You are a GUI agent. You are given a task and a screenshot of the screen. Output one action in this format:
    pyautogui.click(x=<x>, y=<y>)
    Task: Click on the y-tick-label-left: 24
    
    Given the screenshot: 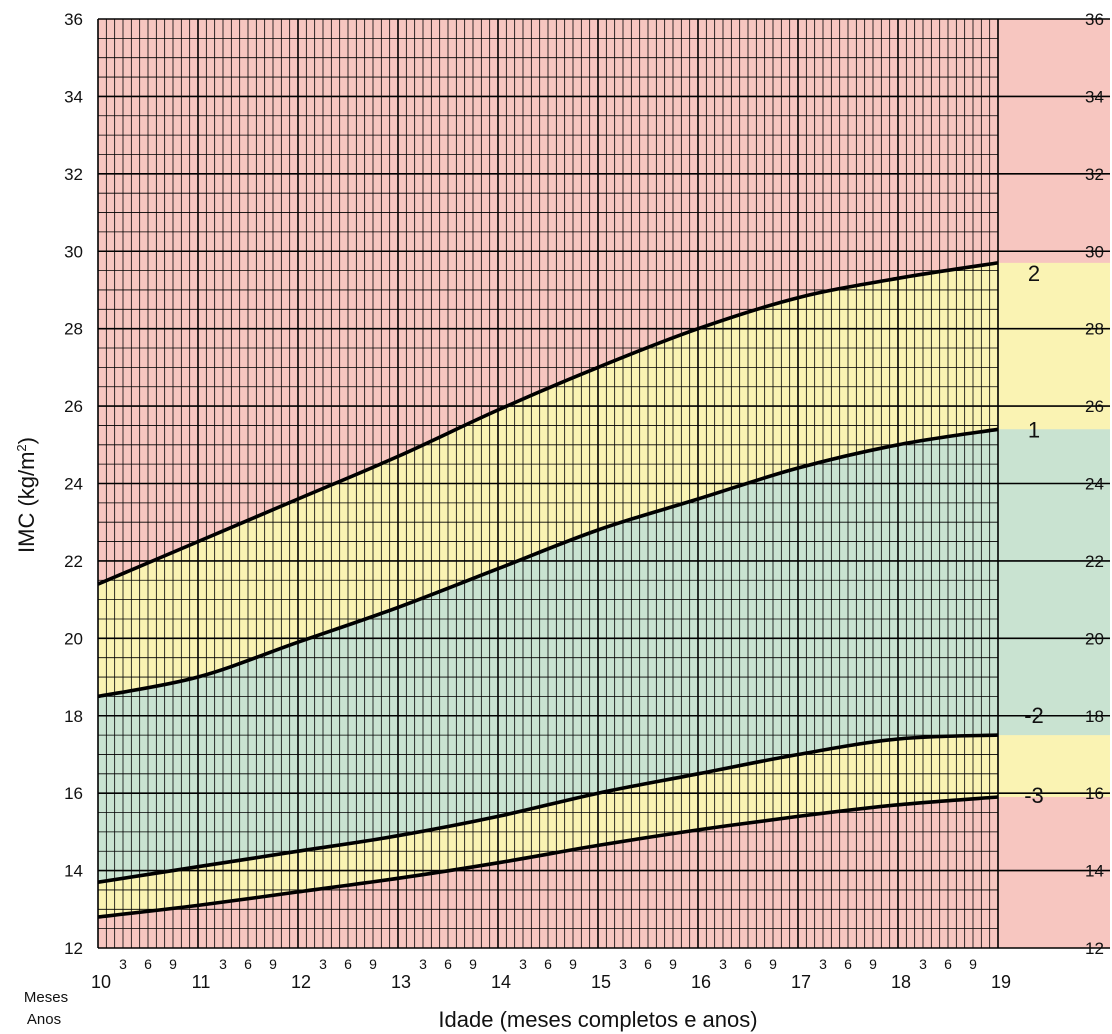 What is the action you would take?
    pyautogui.click(x=73, y=484)
    